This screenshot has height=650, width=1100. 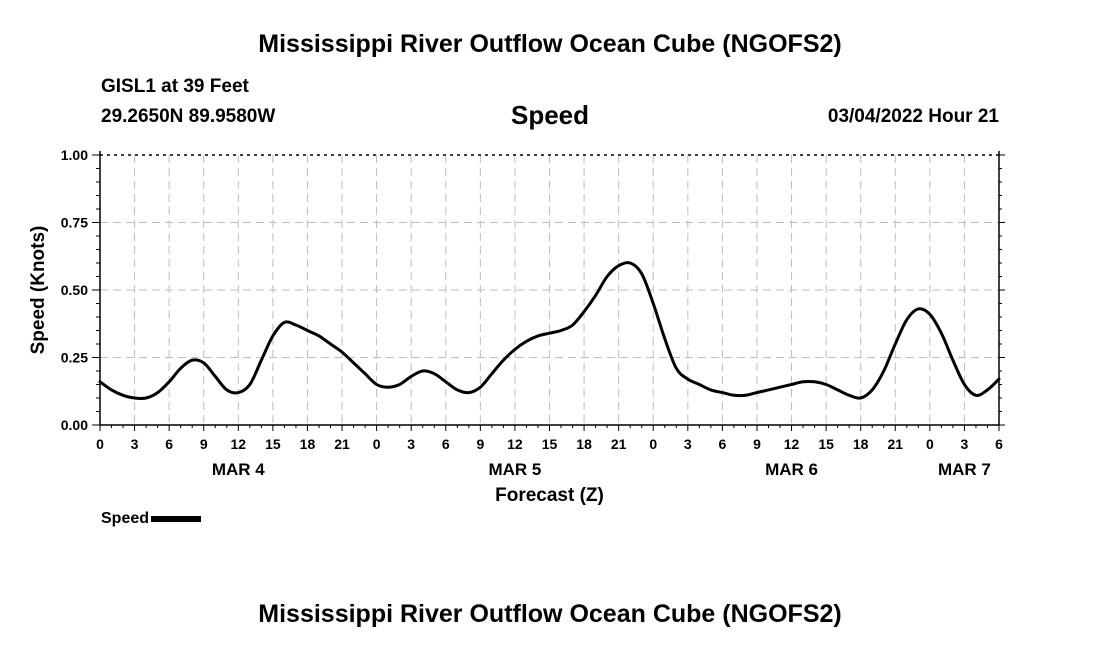 I want to click on y-tick-label: 0.00, so click(x=74, y=425).